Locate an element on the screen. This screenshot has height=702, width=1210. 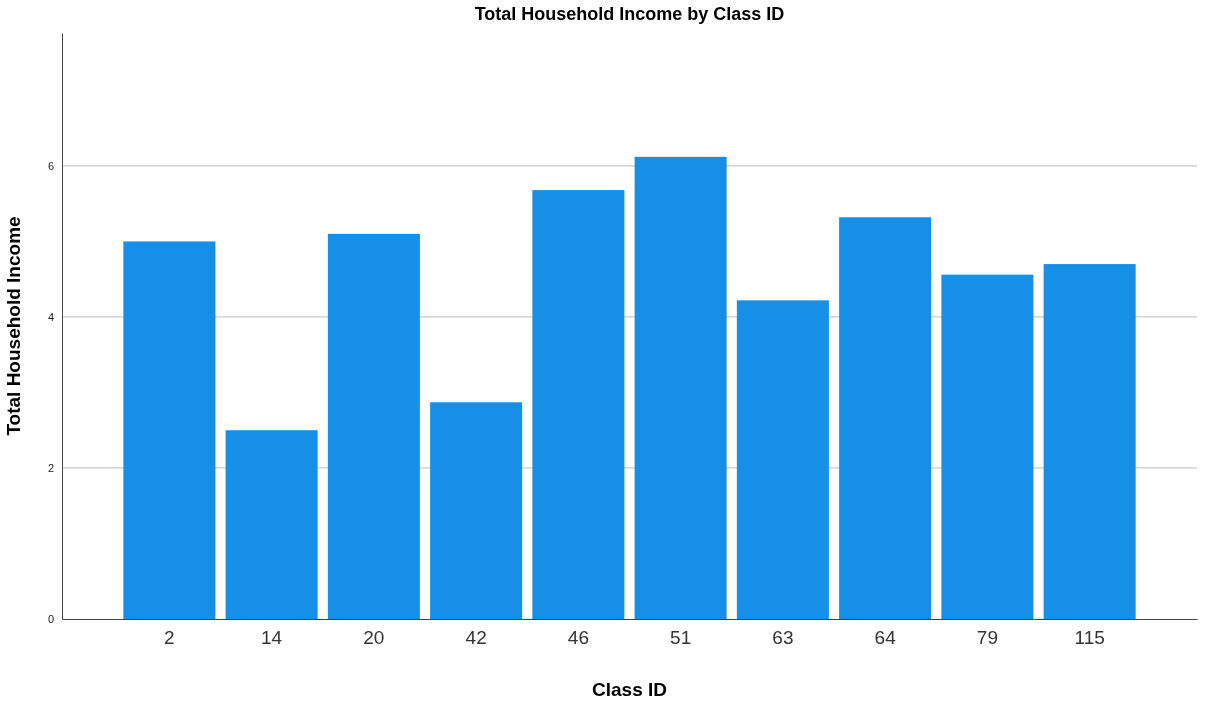
x-tick-label: 63 is located at coordinates (783, 638).